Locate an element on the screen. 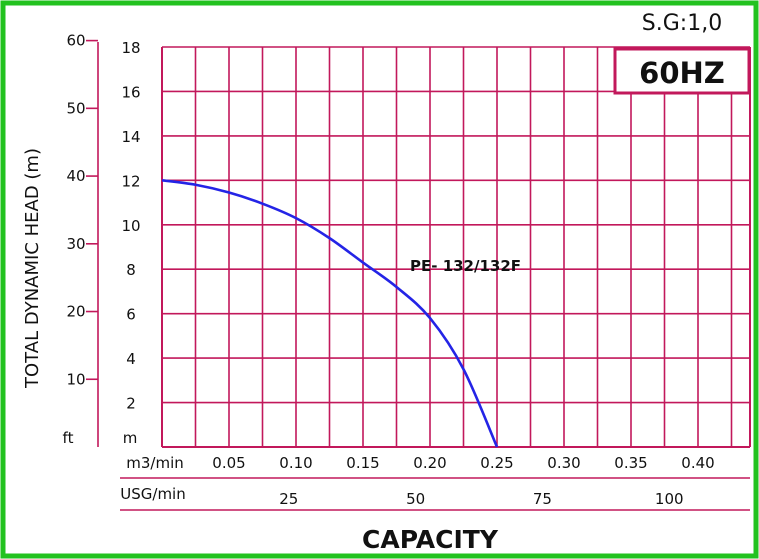  ft-tick-label: 30 is located at coordinates (75, 244).